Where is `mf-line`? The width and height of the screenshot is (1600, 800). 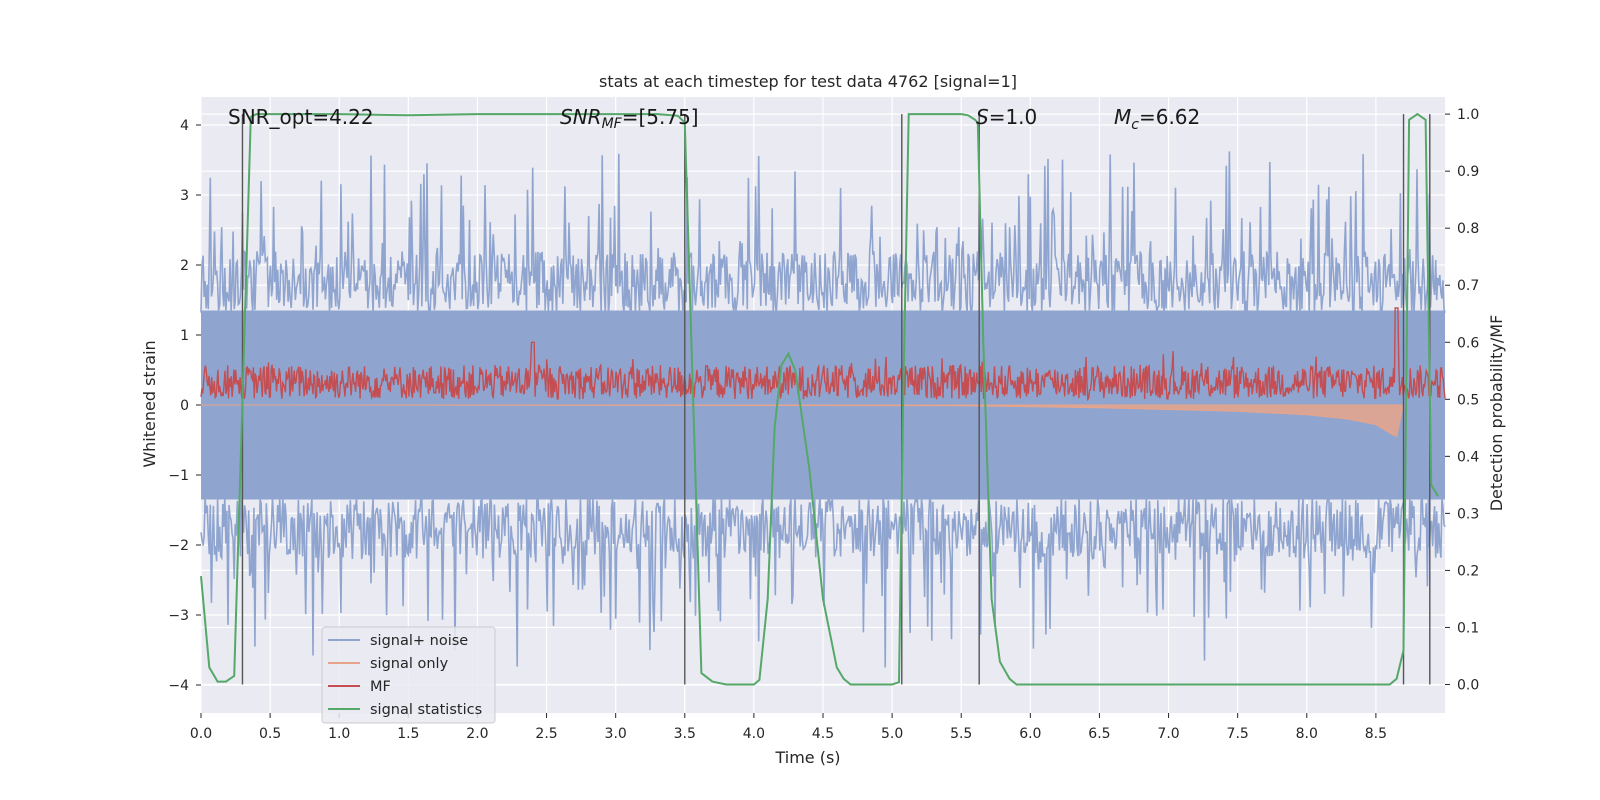 mf-line is located at coordinates (823, 354).